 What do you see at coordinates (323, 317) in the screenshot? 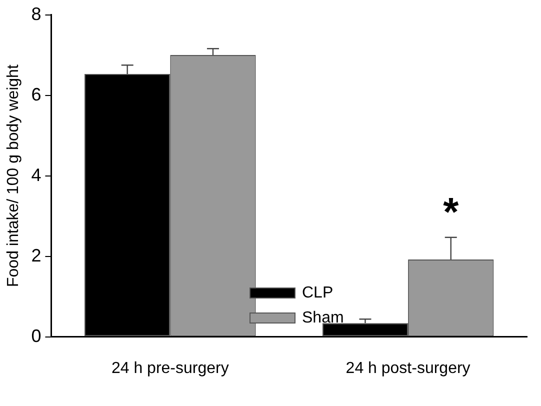
I see `legend-label: Sham` at bounding box center [323, 317].